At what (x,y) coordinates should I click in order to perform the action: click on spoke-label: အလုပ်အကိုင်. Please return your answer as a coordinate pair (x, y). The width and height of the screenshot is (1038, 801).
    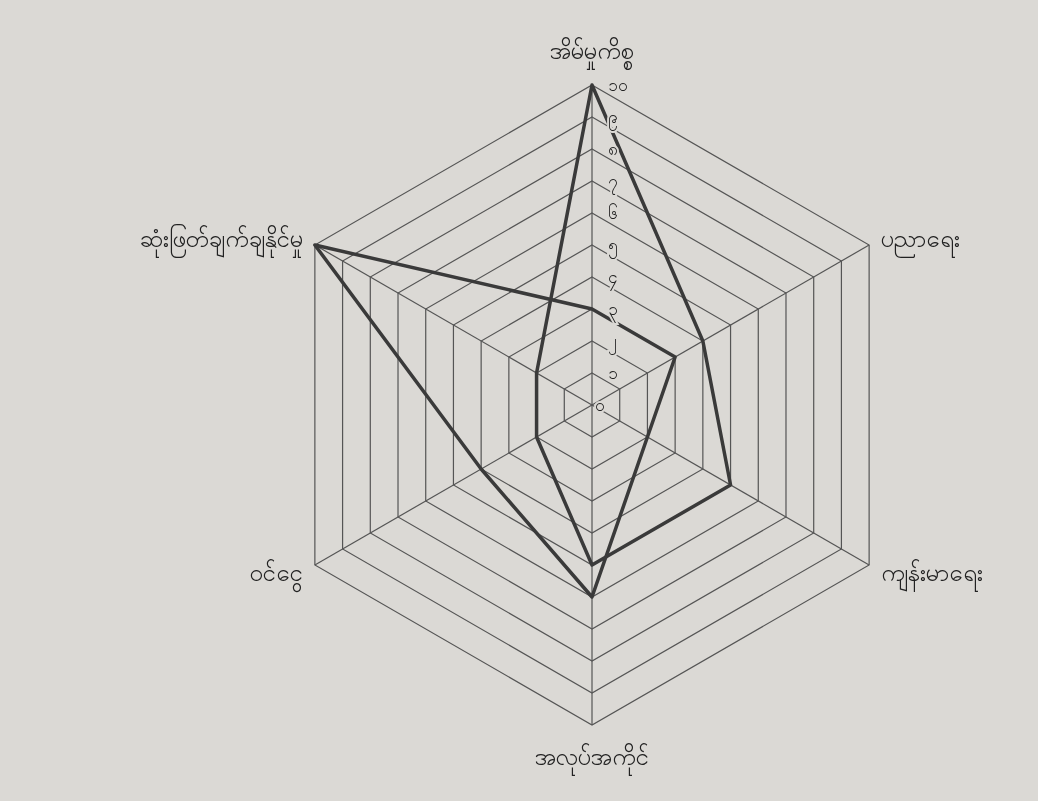
    Looking at the image, I should click on (592, 759).